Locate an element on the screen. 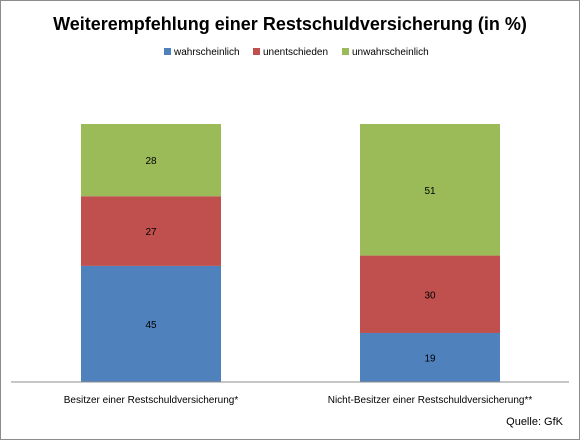  legend-swatch-unwahrscheinlich is located at coordinates (345, 51).